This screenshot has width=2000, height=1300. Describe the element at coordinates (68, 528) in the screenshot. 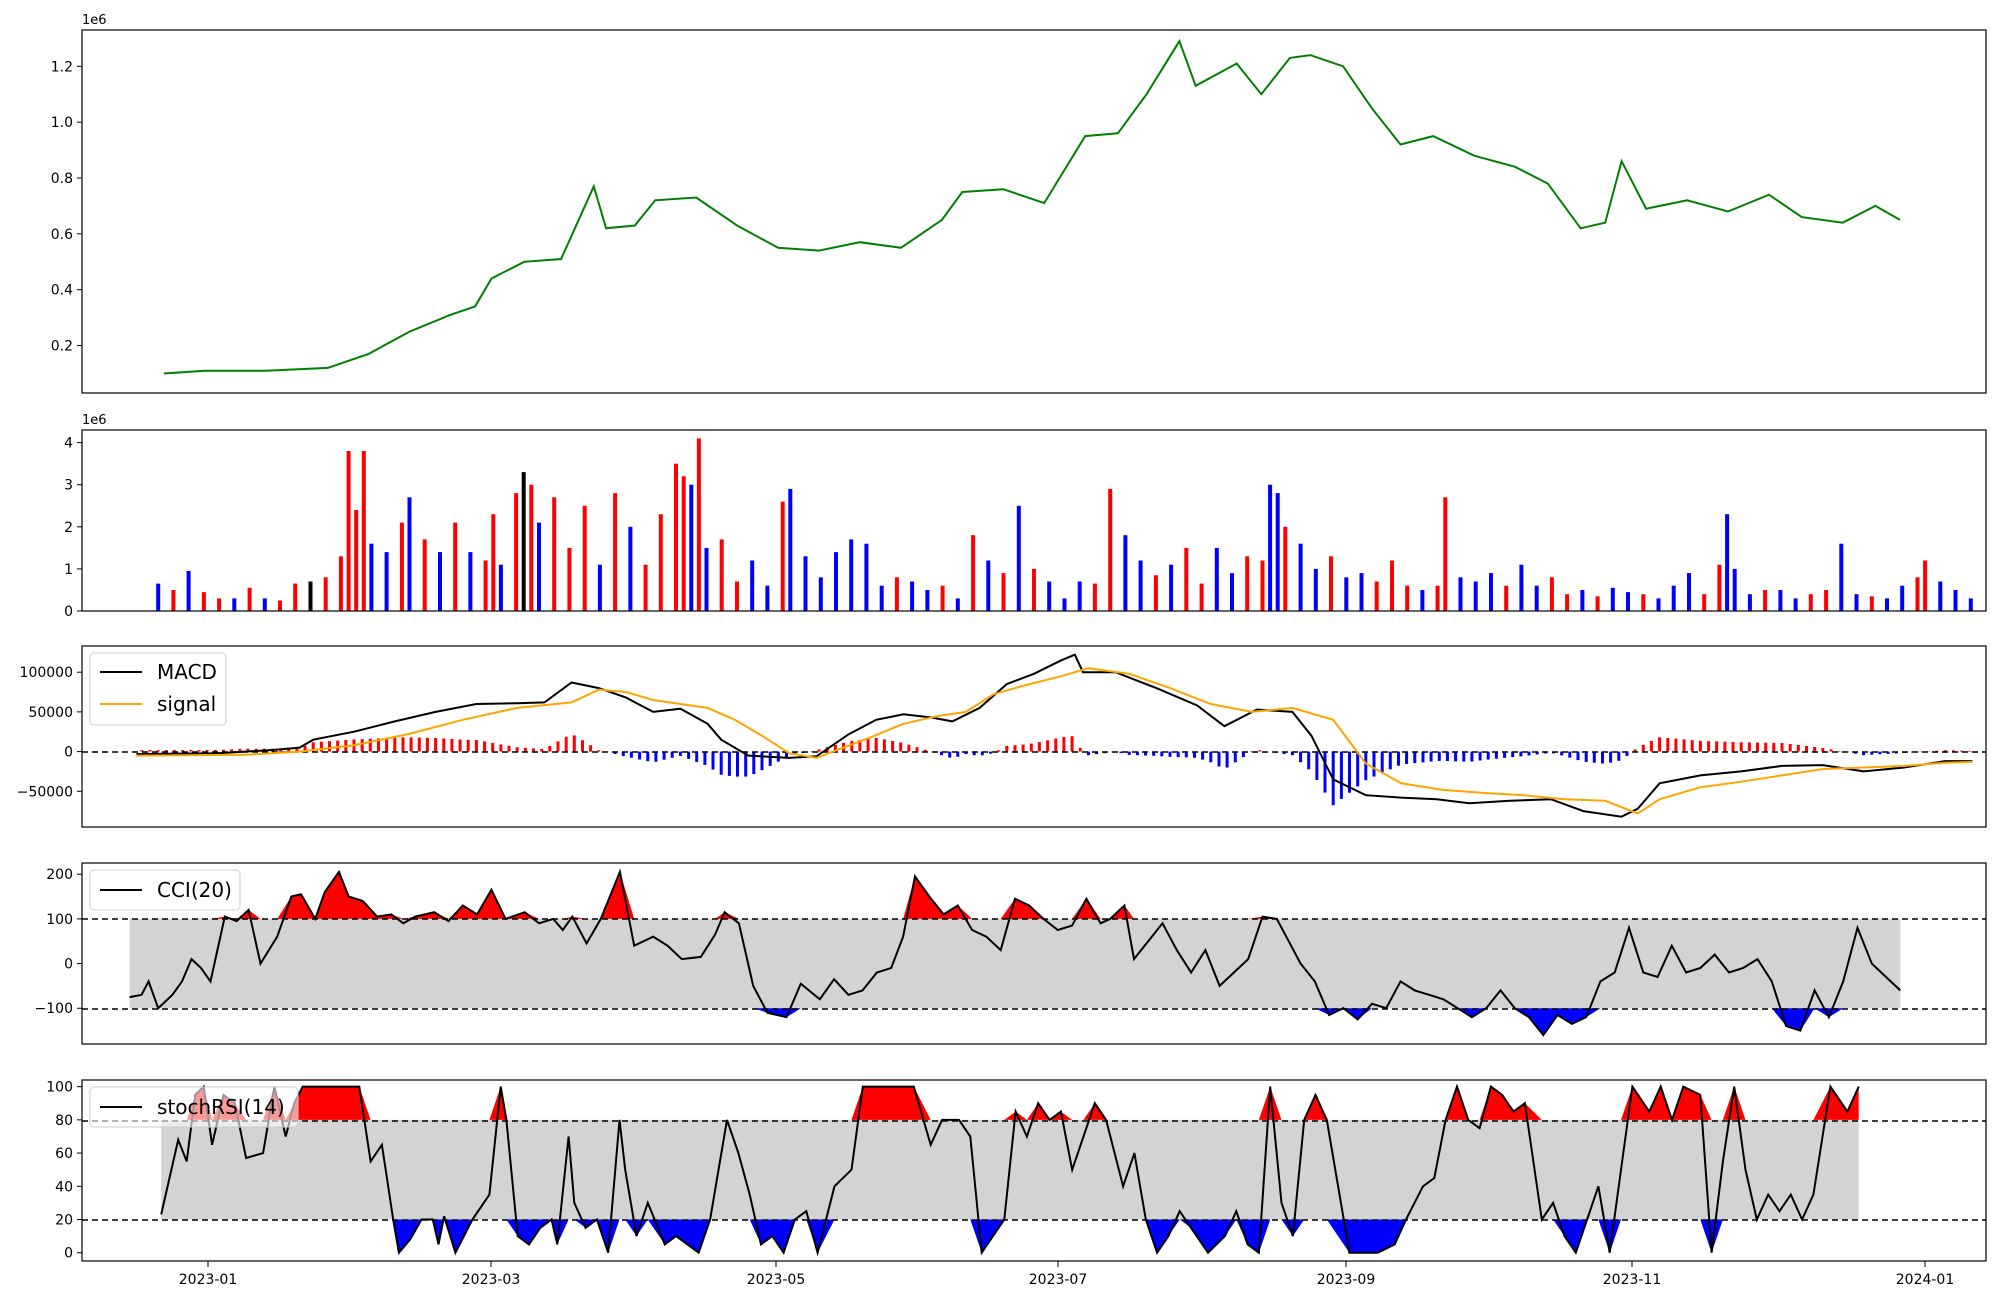

I see `volume-y-tick-label: 2` at that location.